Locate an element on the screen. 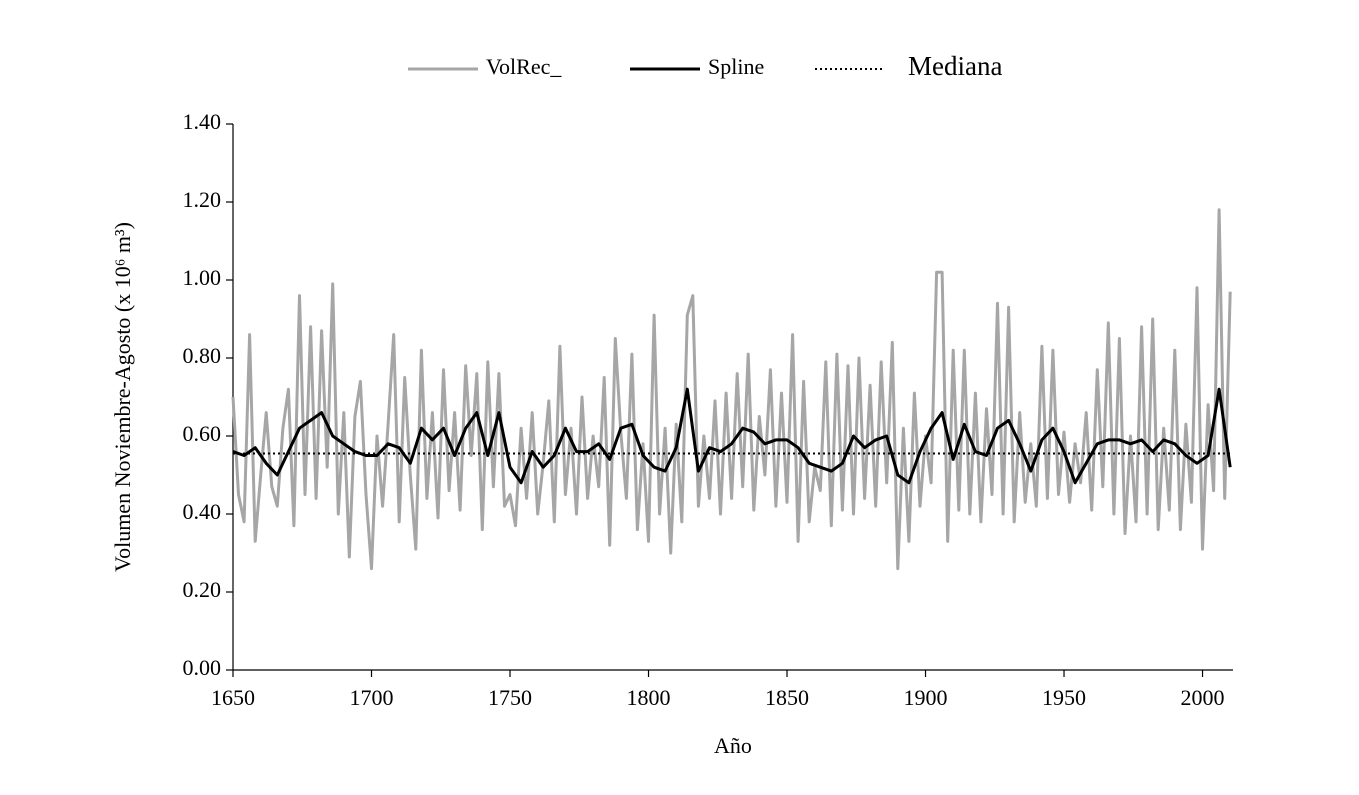 The width and height of the screenshot is (1359, 795). x-axis-label: Año is located at coordinates (733, 745).